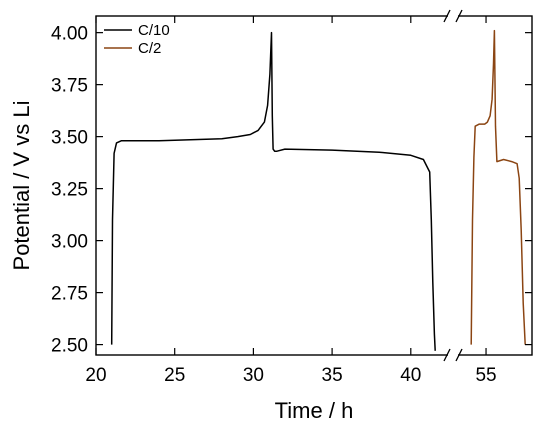 The image size is (550, 439). What do you see at coordinates (485, 375) in the screenshot?
I see `x-tick-label: 55` at bounding box center [485, 375].